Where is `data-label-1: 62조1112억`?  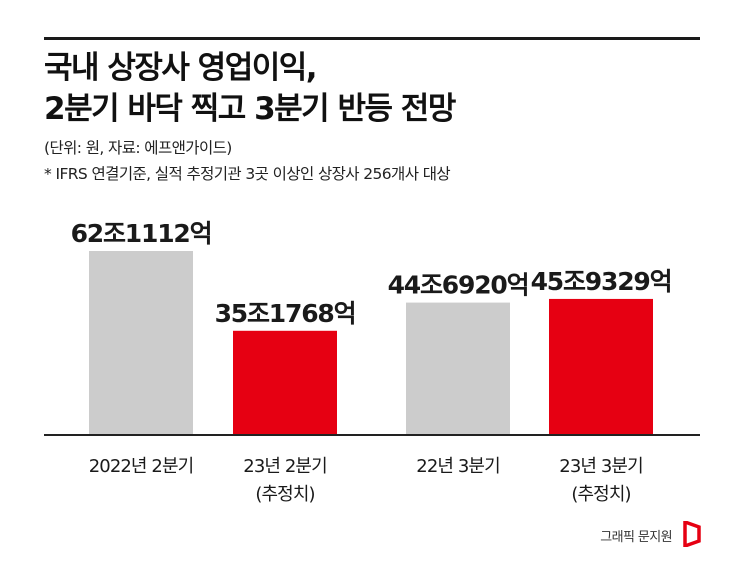 data-label-1: 62조1112억 is located at coordinates (141, 233).